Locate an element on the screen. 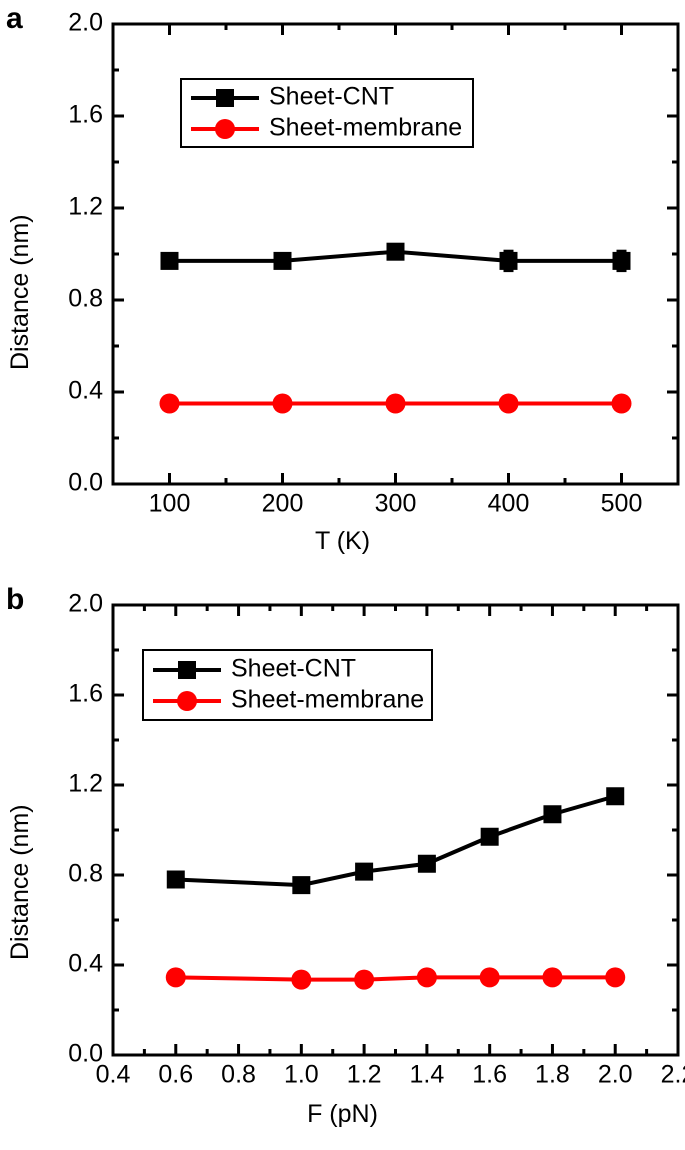 The height and width of the screenshot is (1150, 685). panel-a-label: a is located at coordinates (14, 18).